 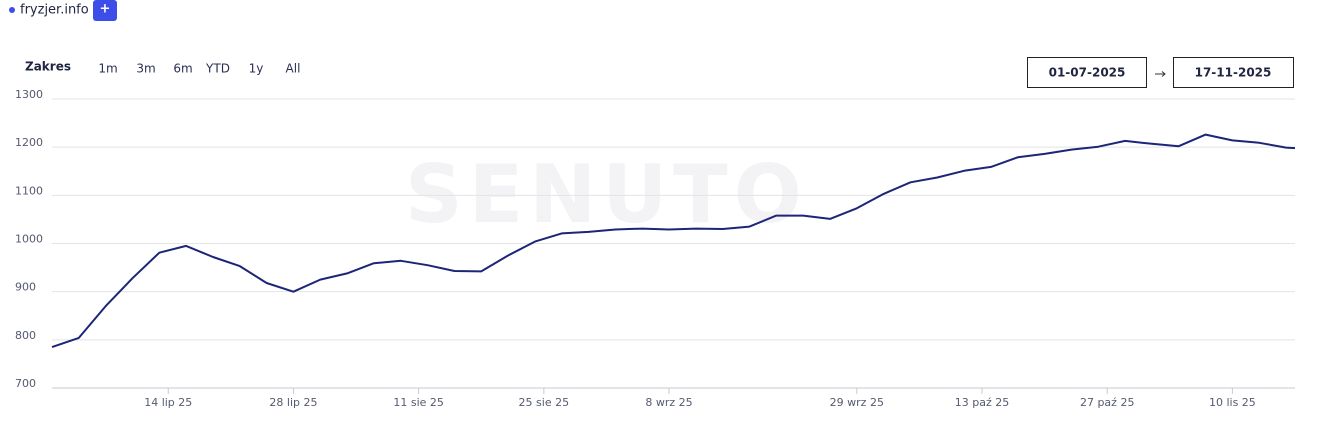 I want to click on add-button-bg, so click(x=105, y=10).